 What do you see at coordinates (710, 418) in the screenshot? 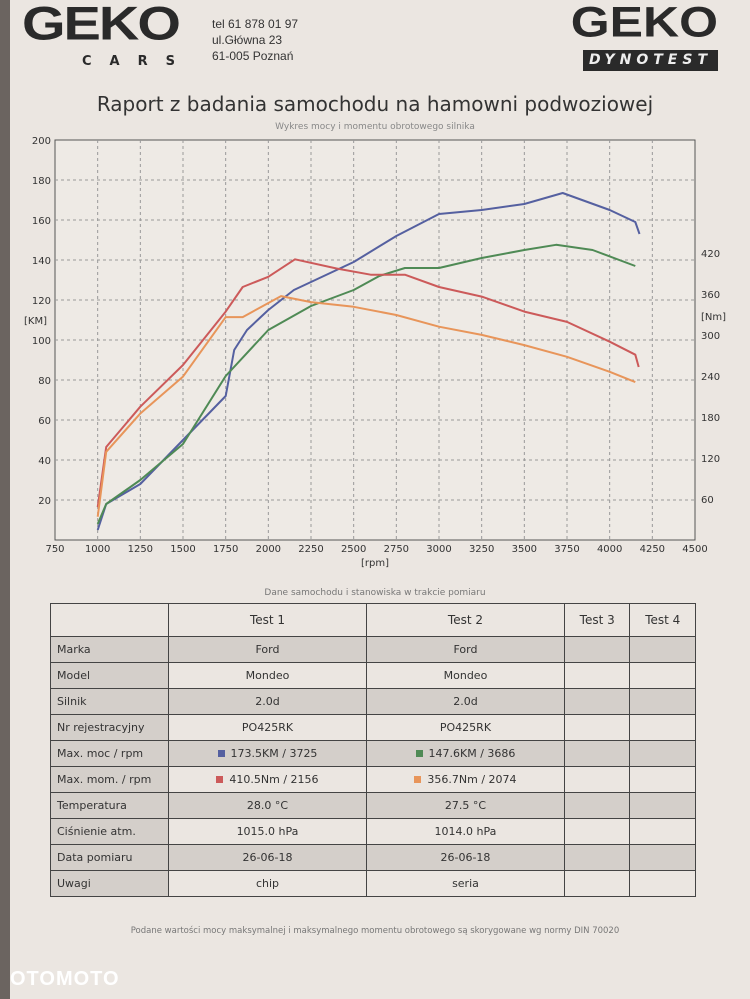
I see `y2-tick-label: 180` at bounding box center [710, 418].